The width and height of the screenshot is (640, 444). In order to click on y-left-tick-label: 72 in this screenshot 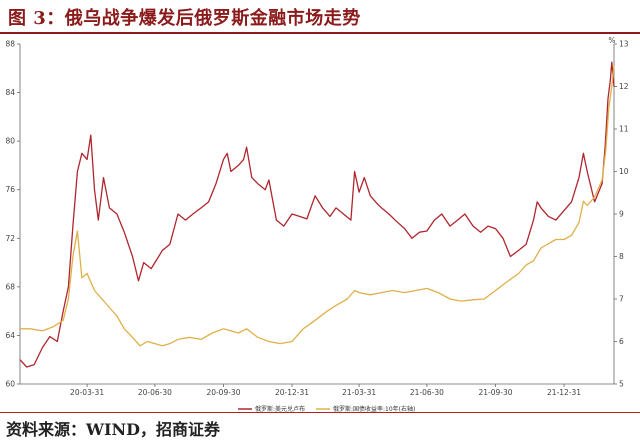, I will do `click(10, 238)`.